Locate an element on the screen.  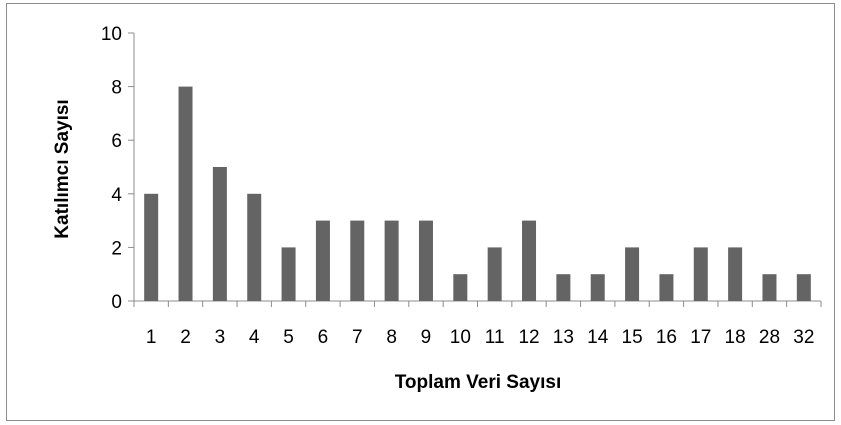
y-tick-label: 4 is located at coordinates (116, 195).